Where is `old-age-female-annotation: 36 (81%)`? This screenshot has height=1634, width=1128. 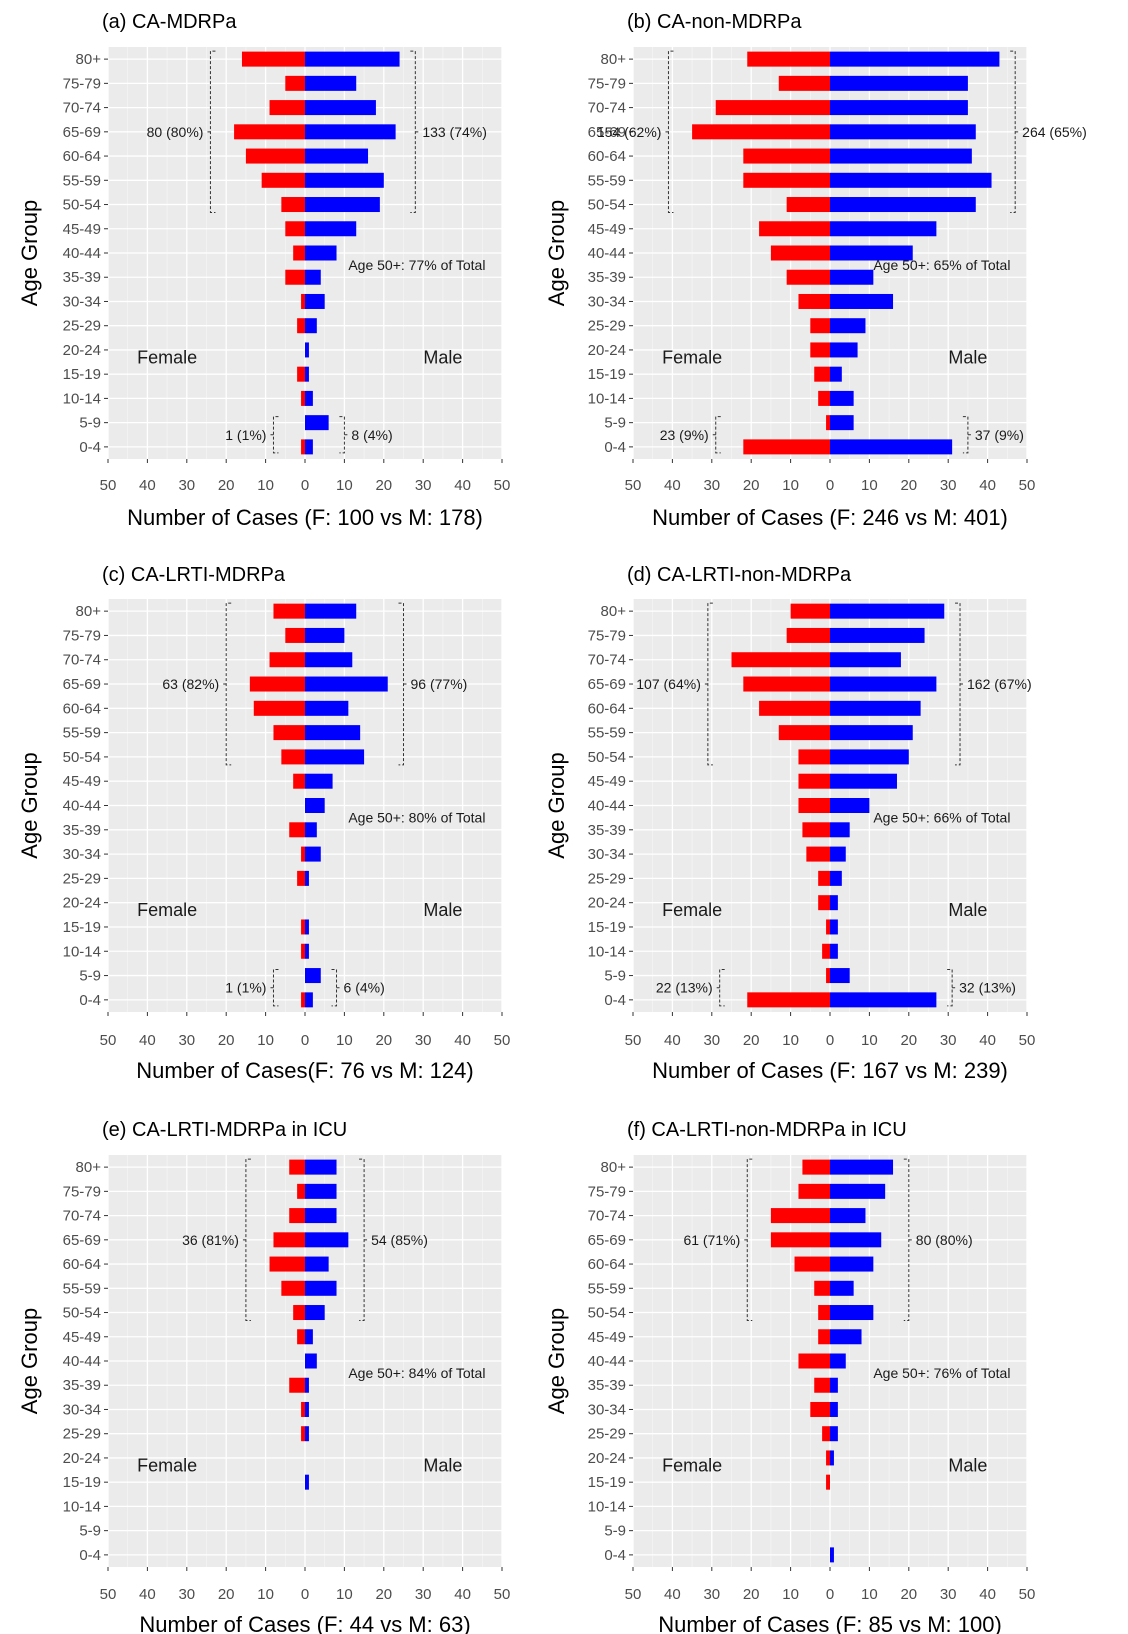
old-age-female-annotation: 36 (81%) is located at coordinates (210, 1240).